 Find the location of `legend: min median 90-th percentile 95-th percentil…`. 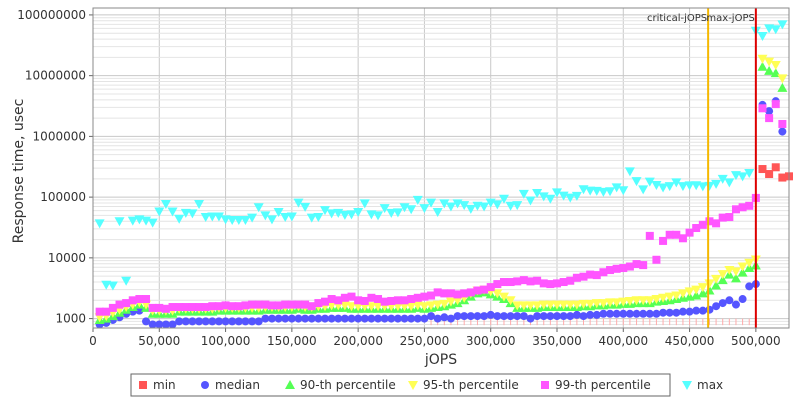

legend: min median 90-th percentile 95-th percentil… is located at coordinates (426, 385).